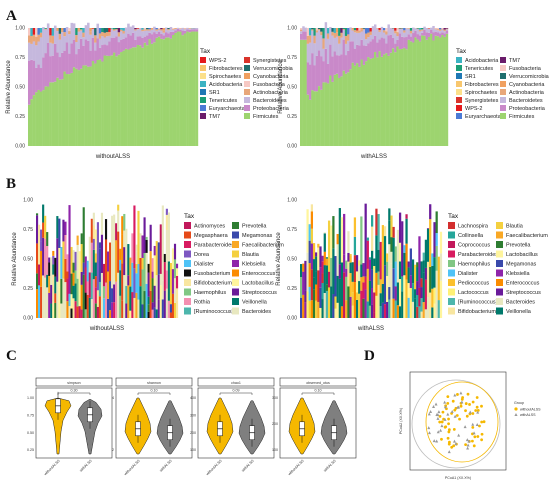 The width and height of the screenshot is (550, 496). Describe the element at coordinates (271, 109) in the screenshot. I see `legend-label: Proteobacteria` at that location.